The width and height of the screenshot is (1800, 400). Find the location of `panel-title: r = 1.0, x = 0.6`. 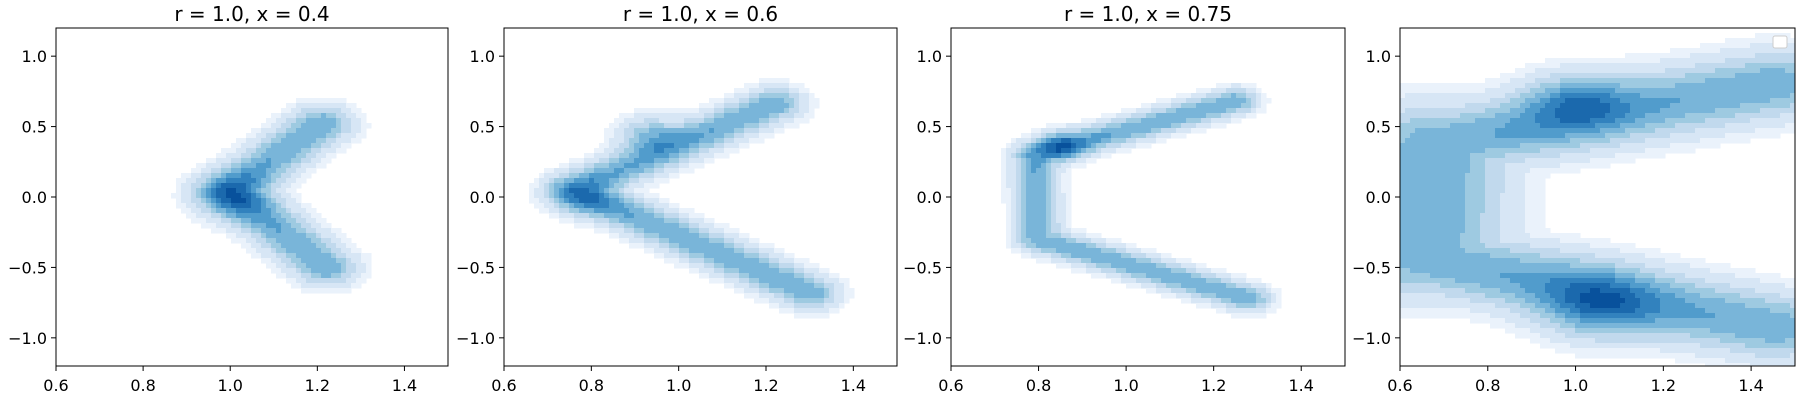

panel-title: r = 1.0, x = 0.6 is located at coordinates (700, 14).